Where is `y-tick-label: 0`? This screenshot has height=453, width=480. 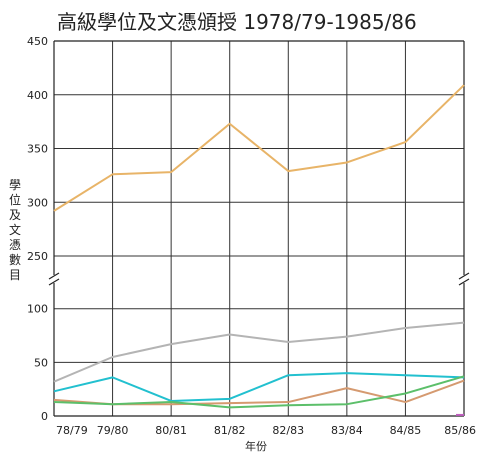
y-tick-label: 0 is located at coordinates (44, 416).